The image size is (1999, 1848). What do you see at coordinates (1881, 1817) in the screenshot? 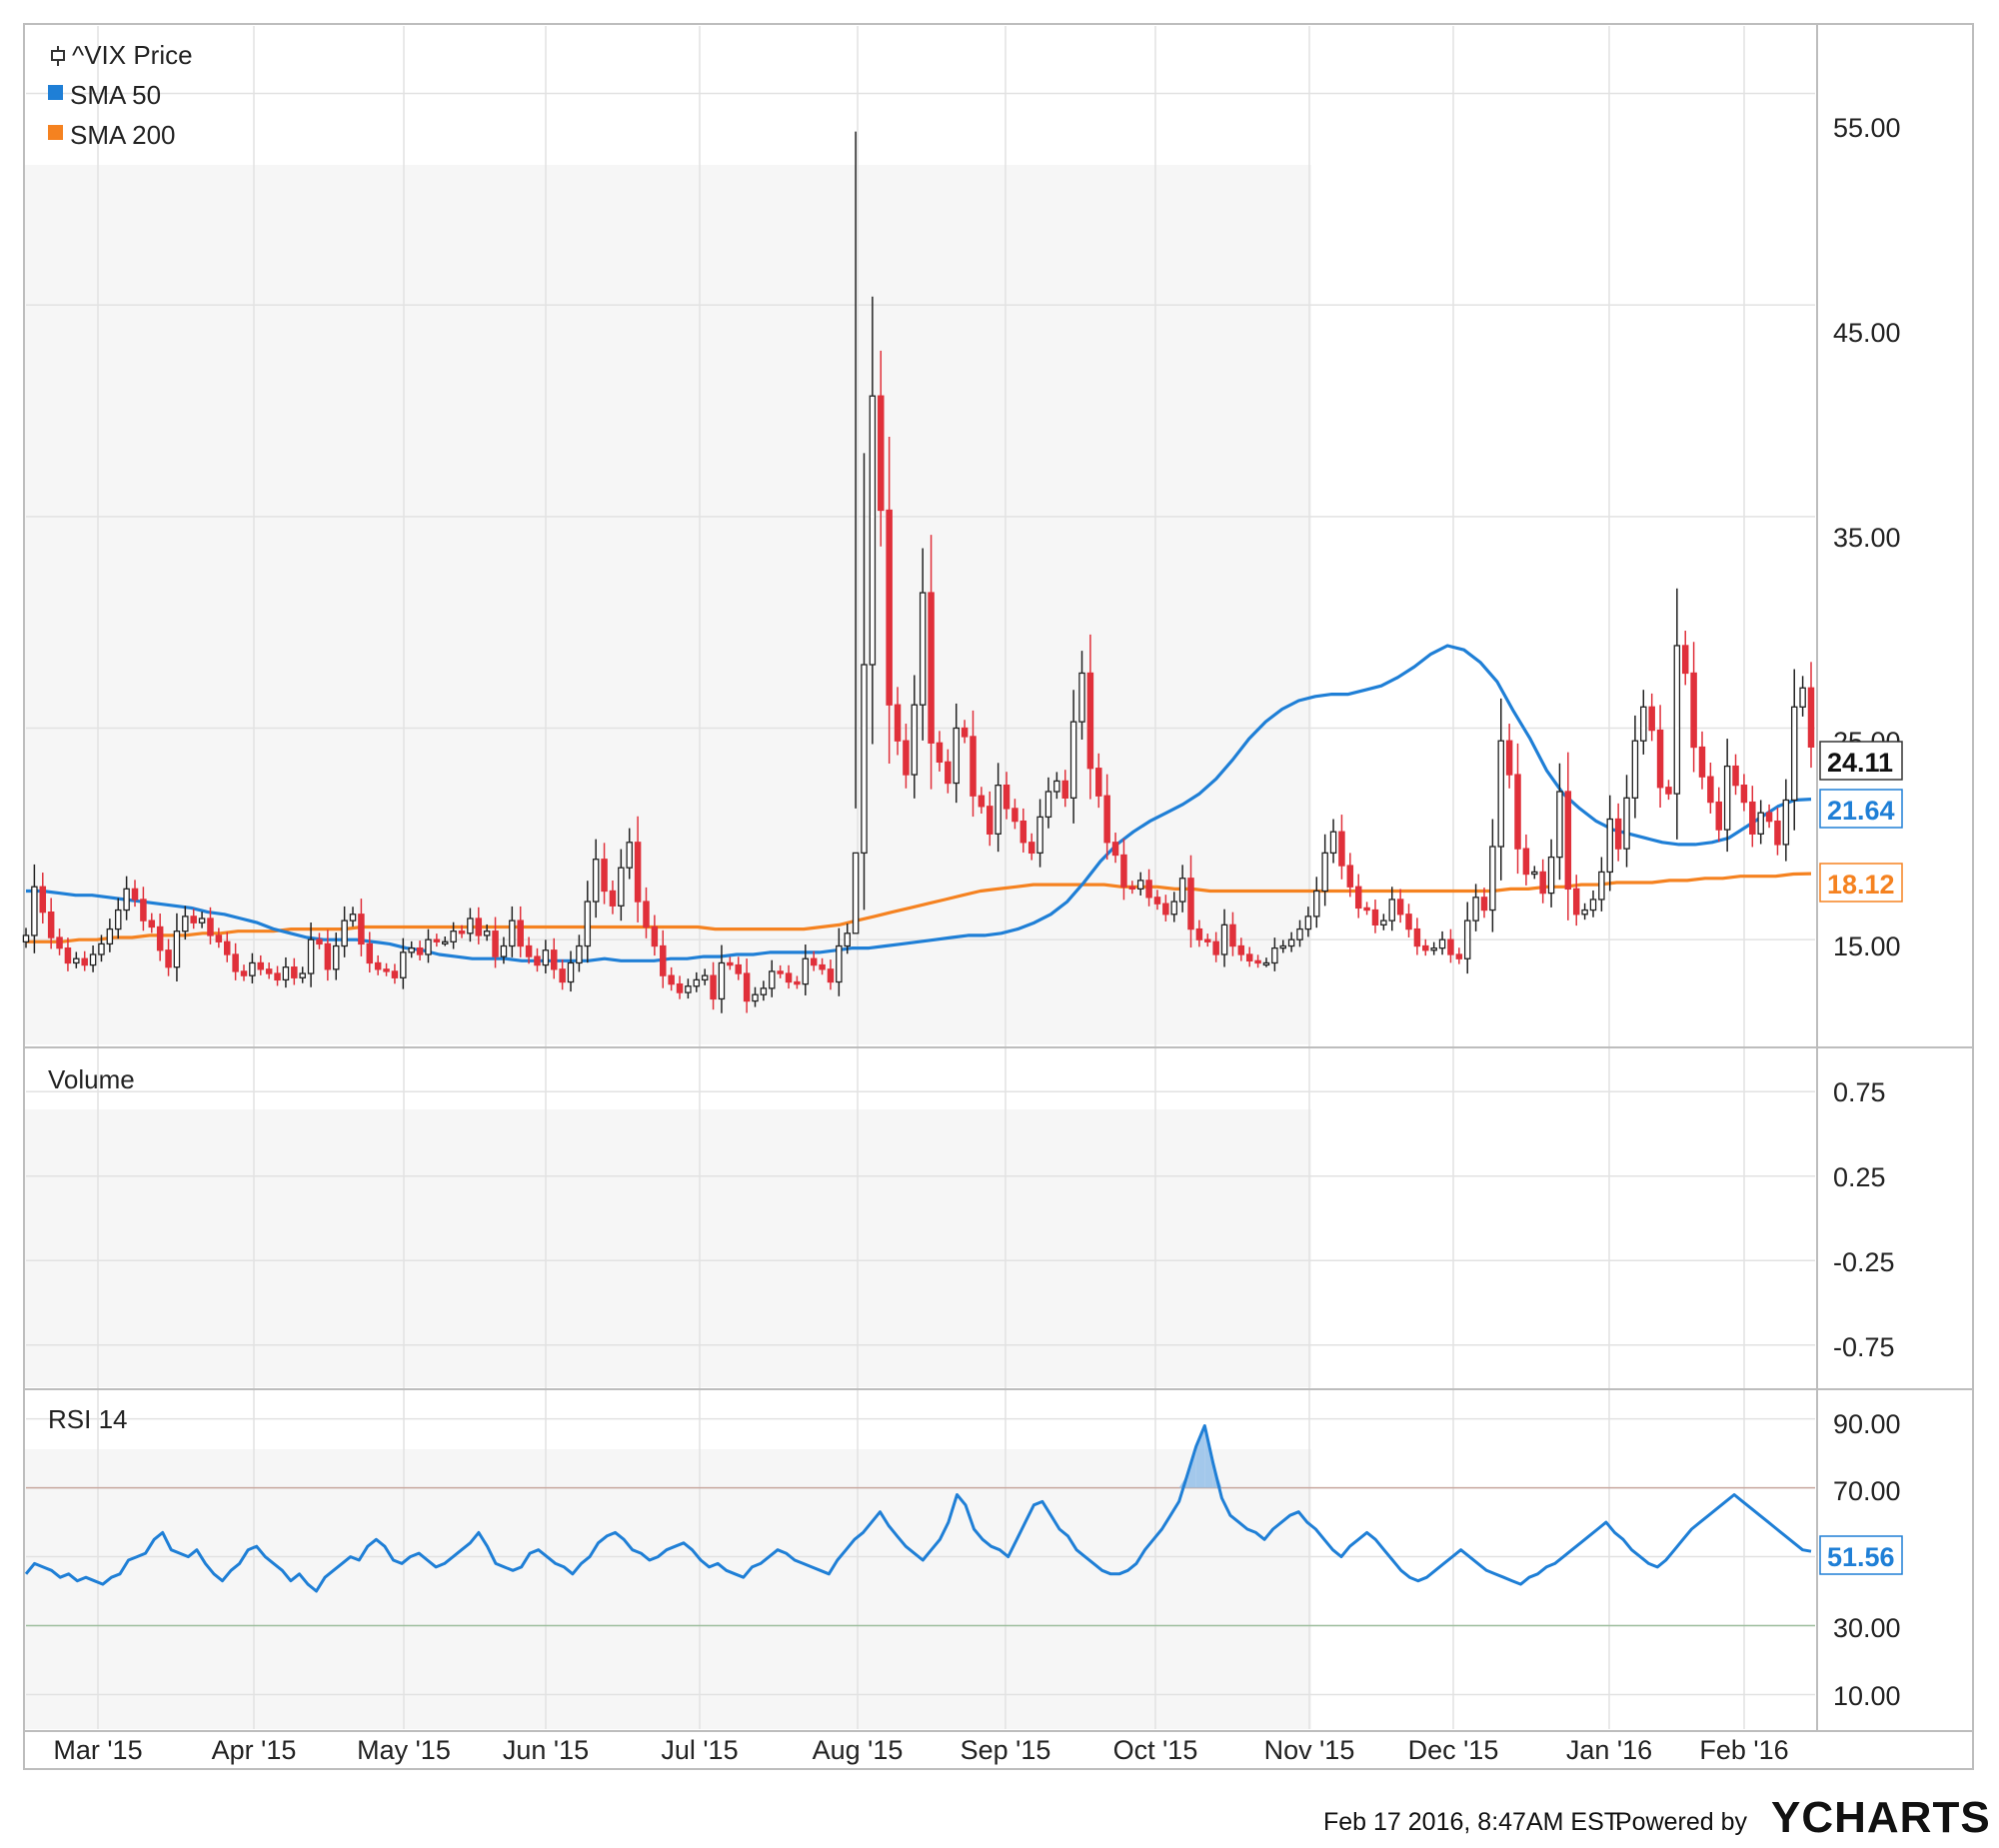
I see `ycharts-logo: YCHARTS` at bounding box center [1881, 1817].